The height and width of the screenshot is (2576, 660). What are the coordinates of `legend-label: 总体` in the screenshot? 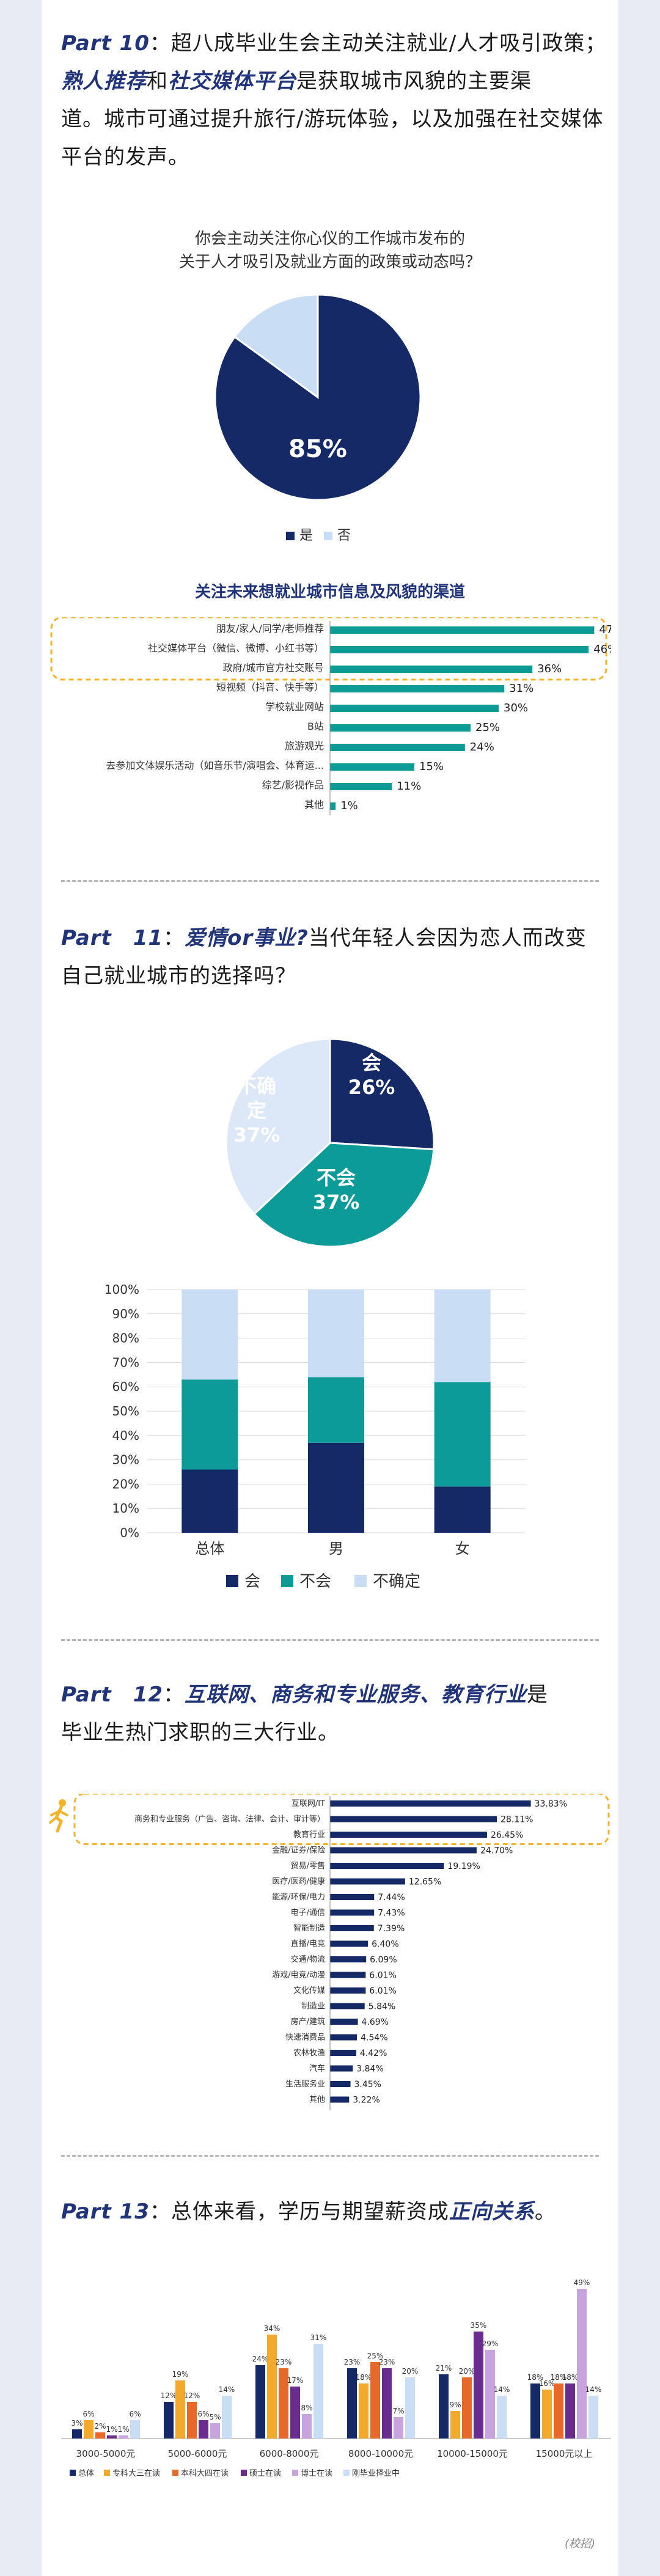 It's located at (86, 2473).